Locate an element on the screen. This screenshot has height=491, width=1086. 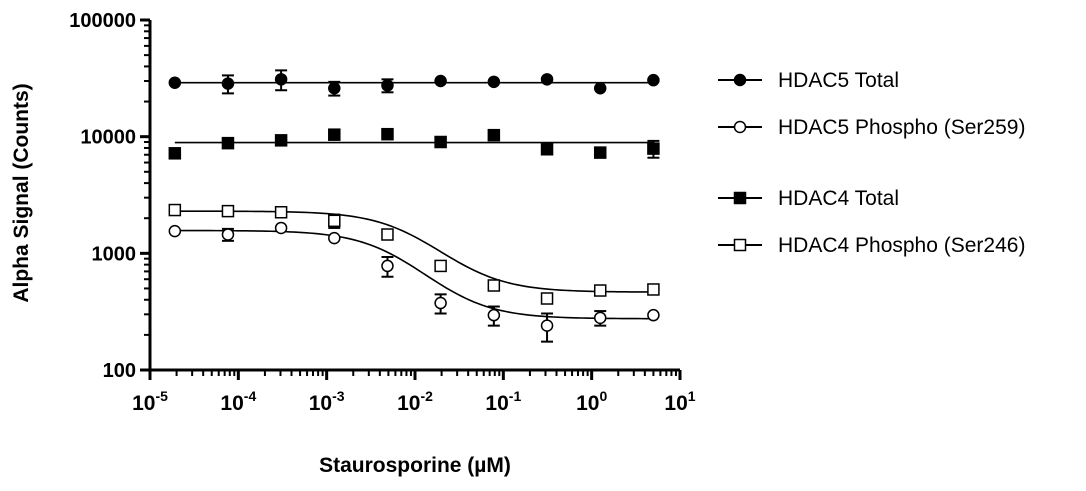
y-tick-label: 100 is located at coordinates (119, 371).